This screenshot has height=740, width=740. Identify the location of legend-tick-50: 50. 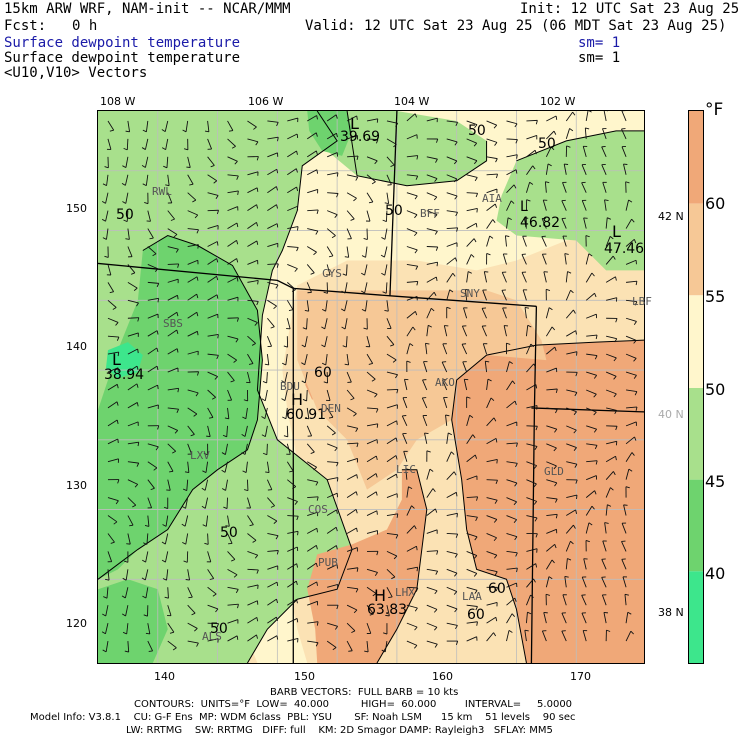
(715, 389).